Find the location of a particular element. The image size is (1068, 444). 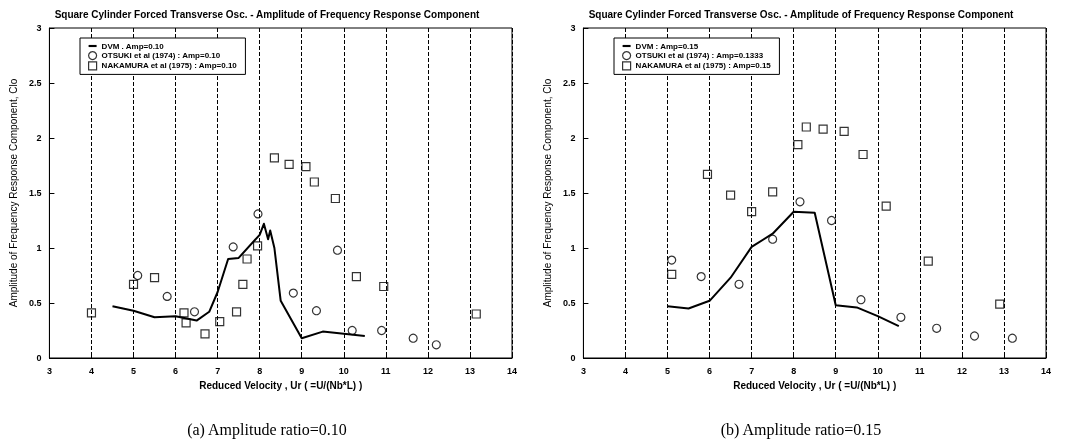

legend-label: DVM : Amp=0.15 is located at coordinates (667, 46).